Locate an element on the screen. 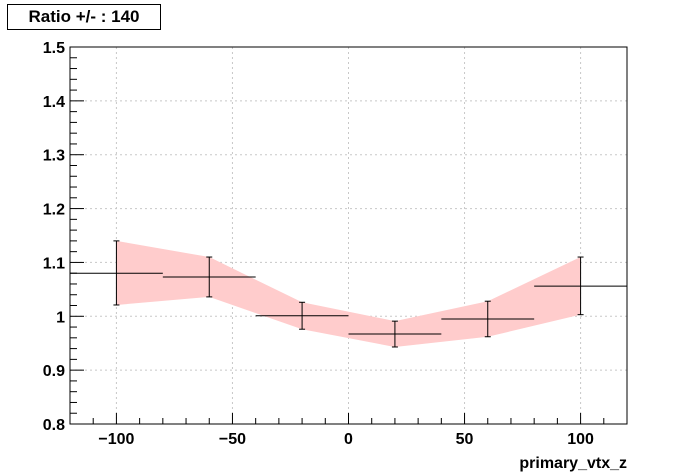  x-tick-label: 0 is located at coordinates (348, 439).